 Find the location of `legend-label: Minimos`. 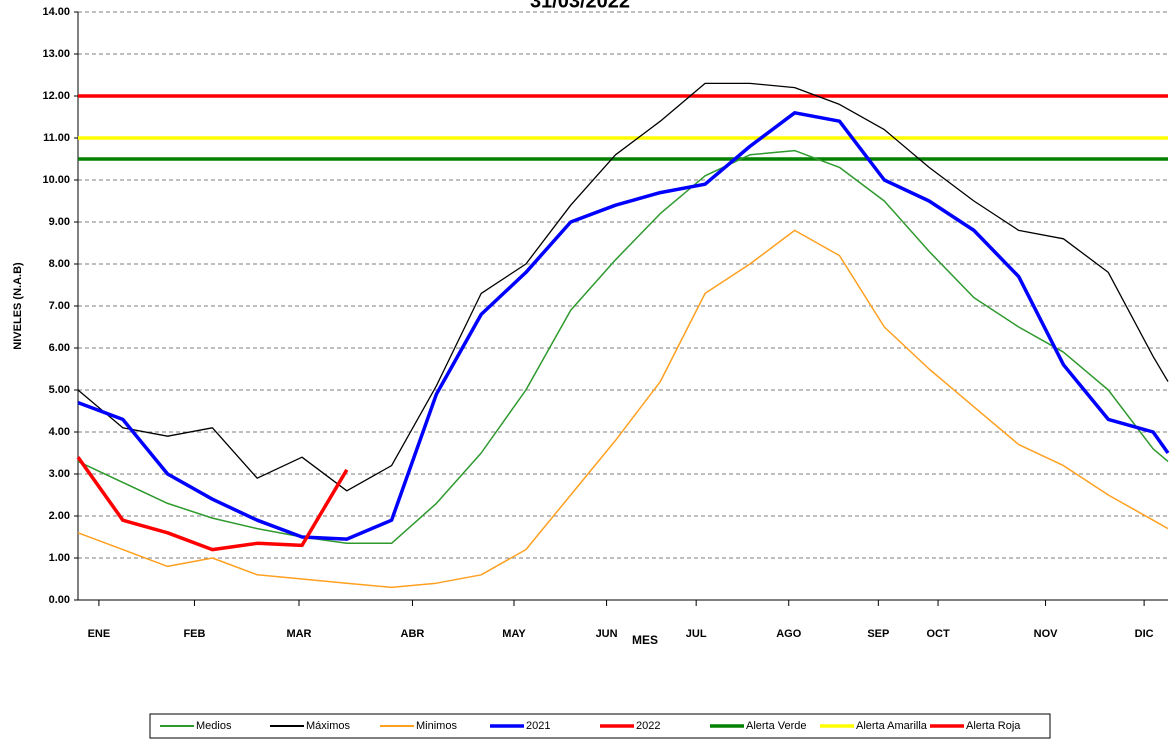

legend-label: Minimos is located at coordinates (436, 726).